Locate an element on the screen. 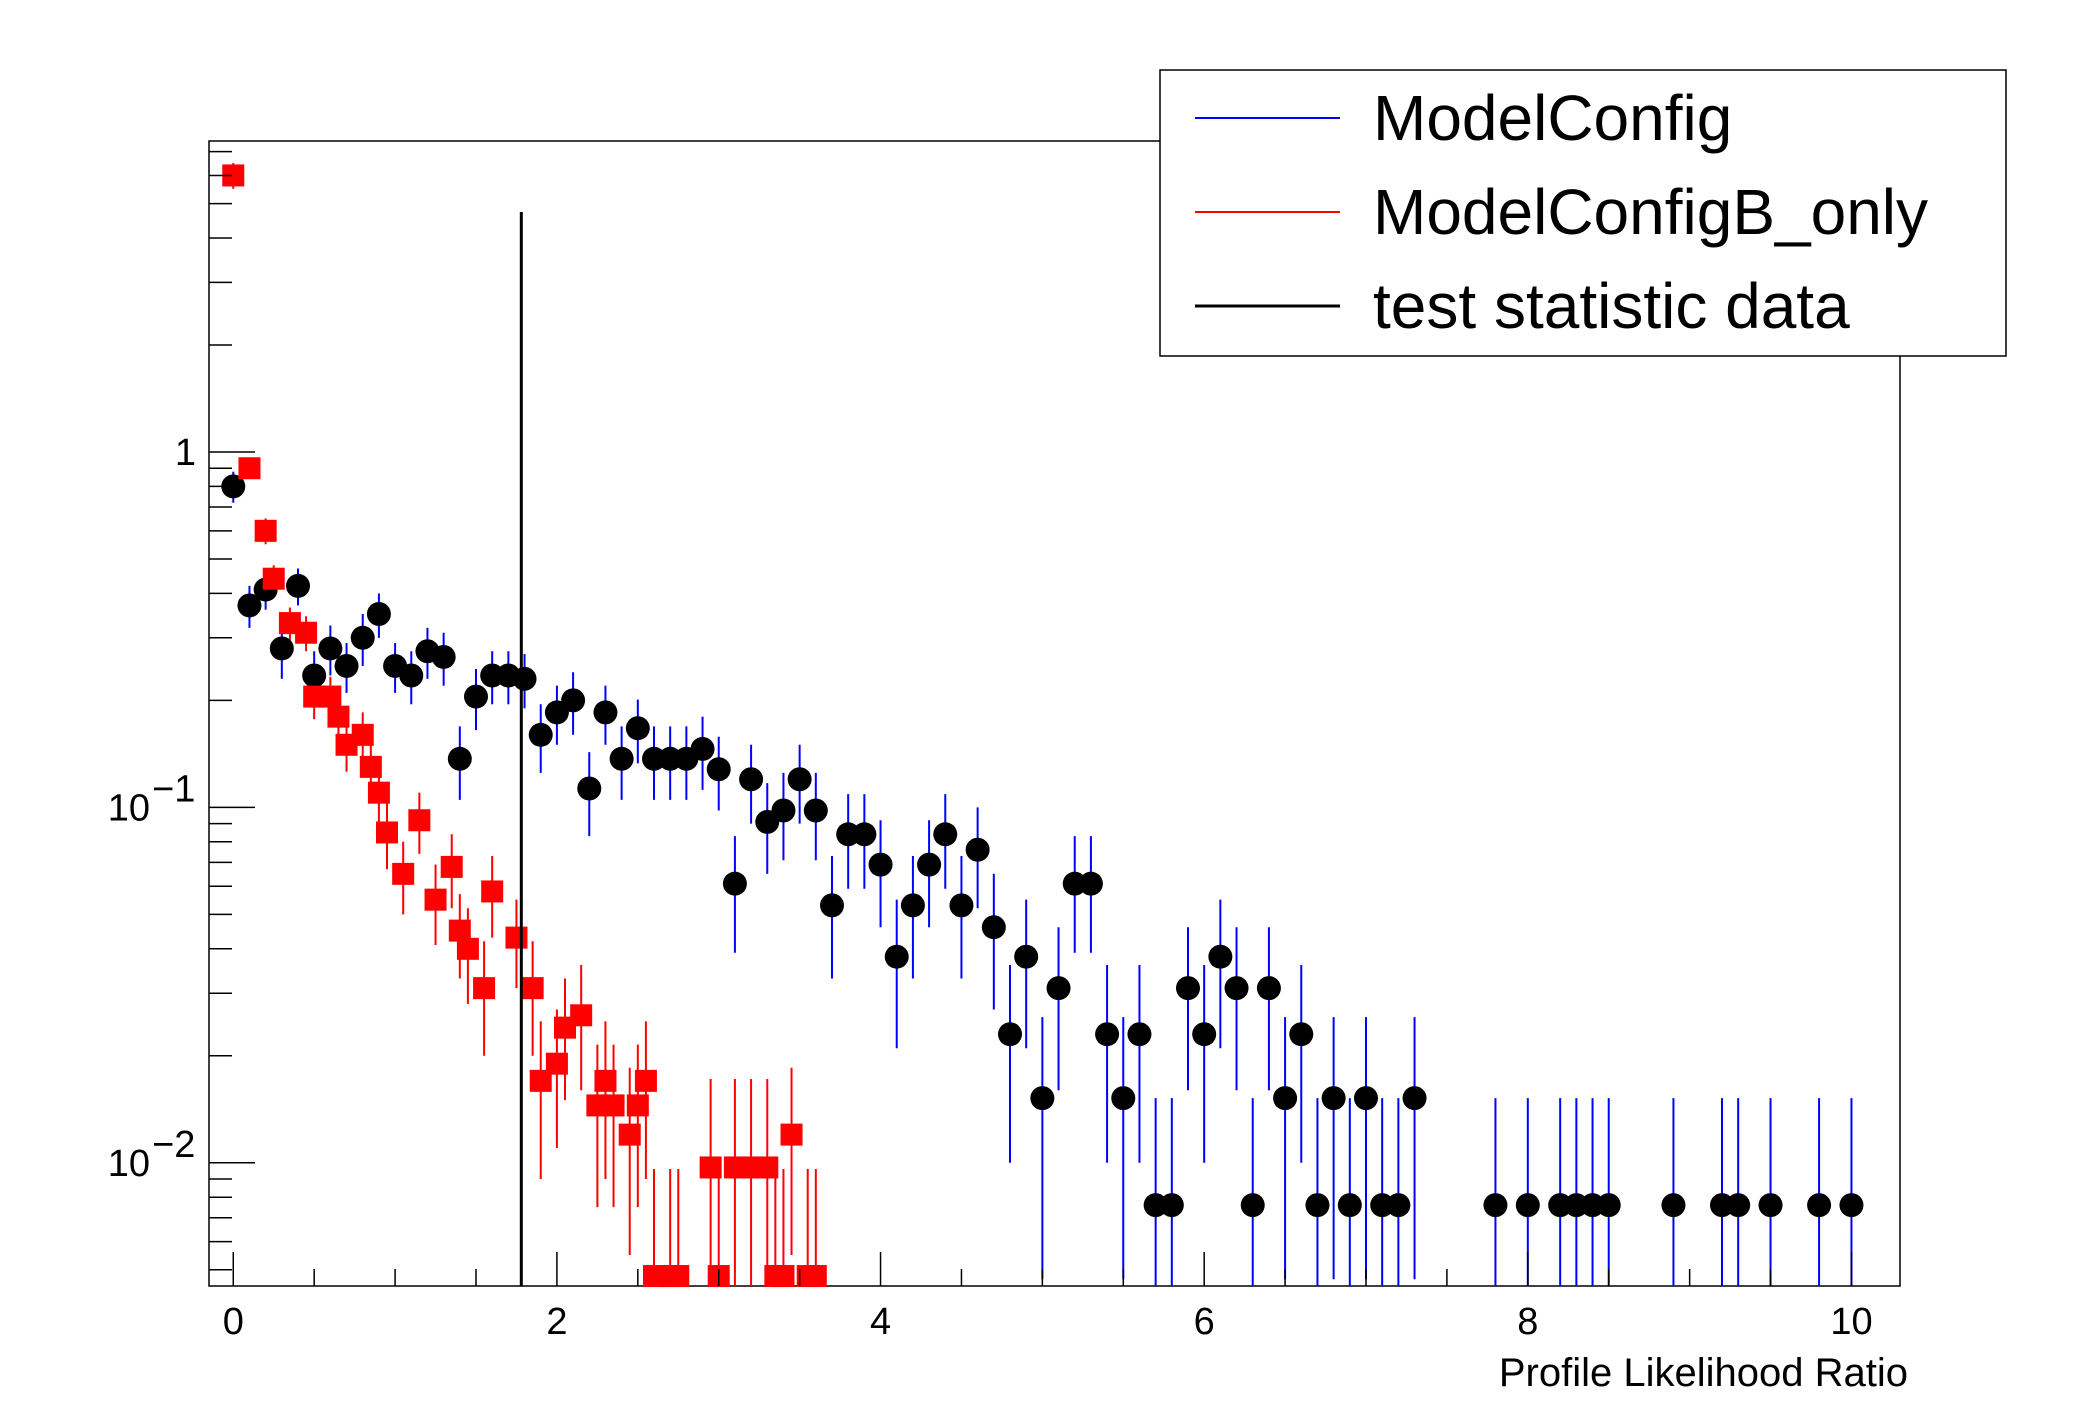  x-tick-label: 6 is located at coordinates (1204, 1322).